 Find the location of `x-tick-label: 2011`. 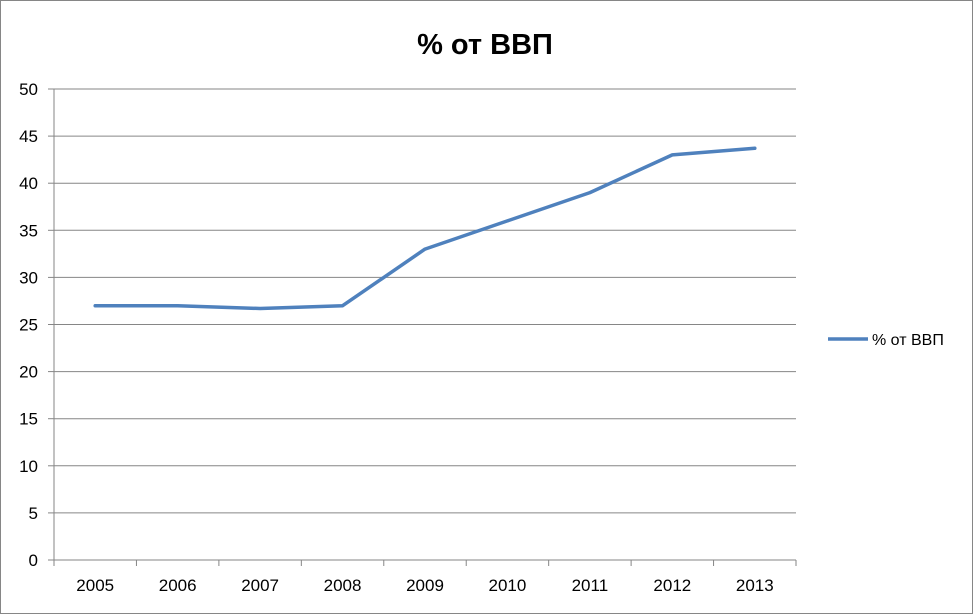

x-tick-label: 2011 is located at coordinates (590, 585).